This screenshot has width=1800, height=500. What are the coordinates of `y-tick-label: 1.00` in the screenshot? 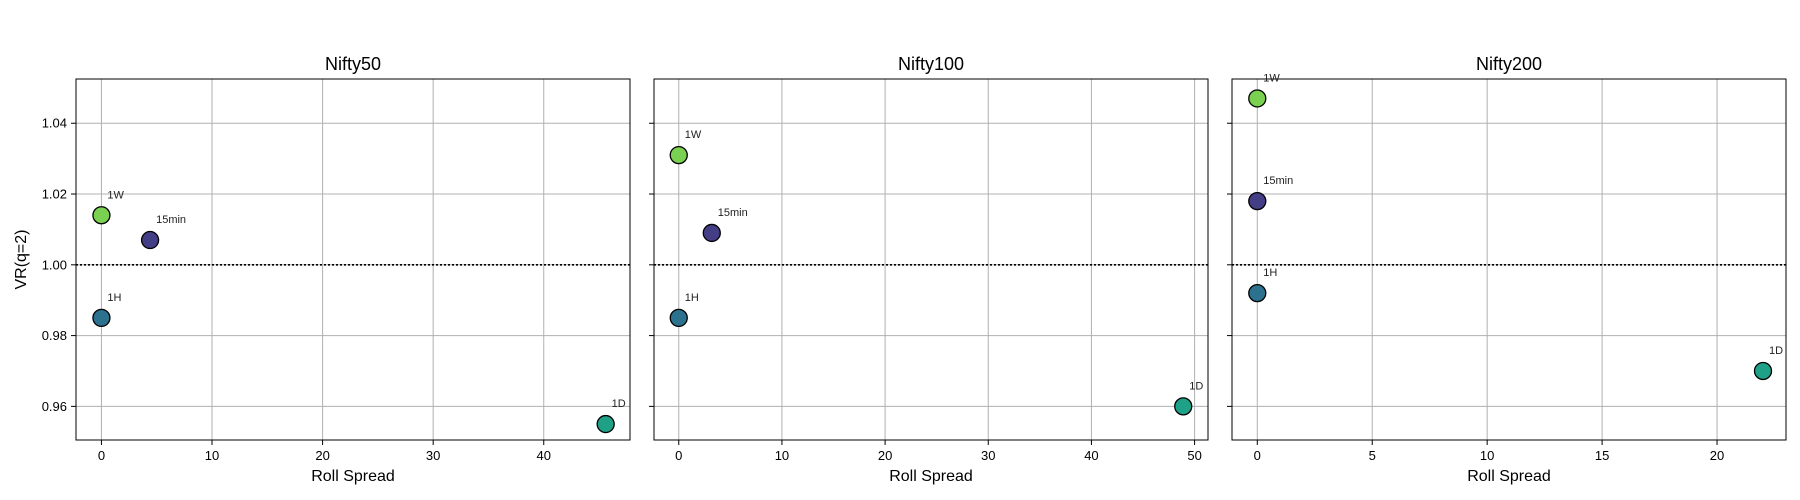 It's located at (54, 264).